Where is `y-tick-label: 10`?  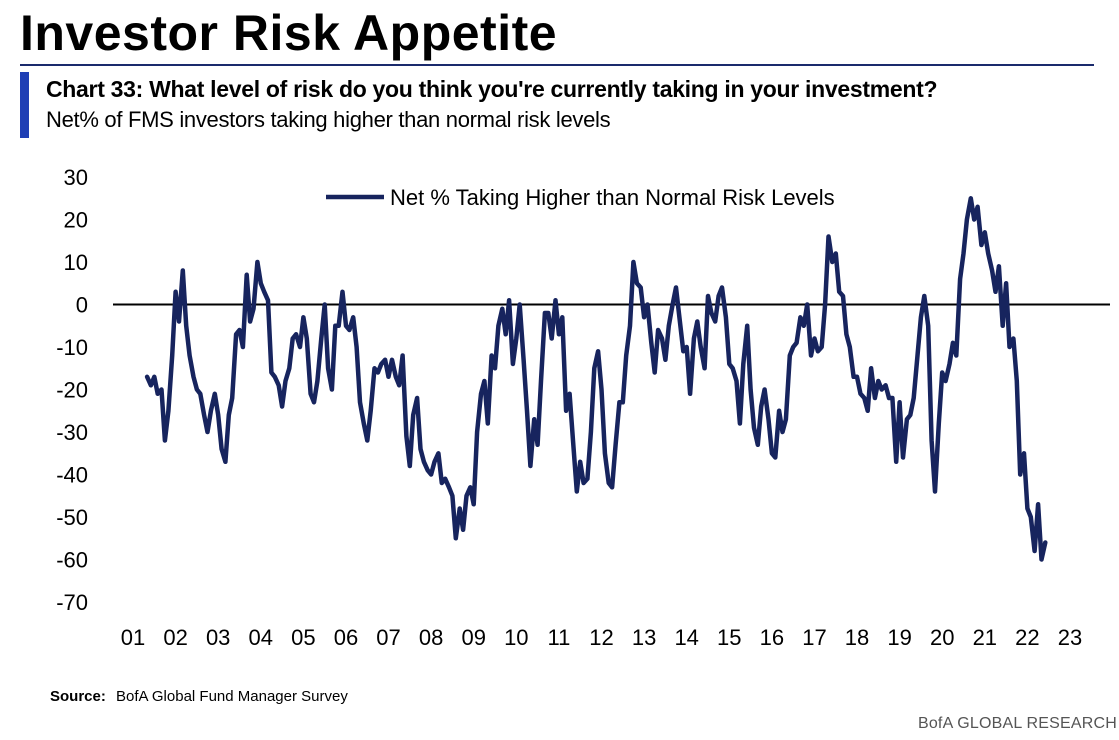 y-tick-label: 10 is located at coordinates (76, 262).